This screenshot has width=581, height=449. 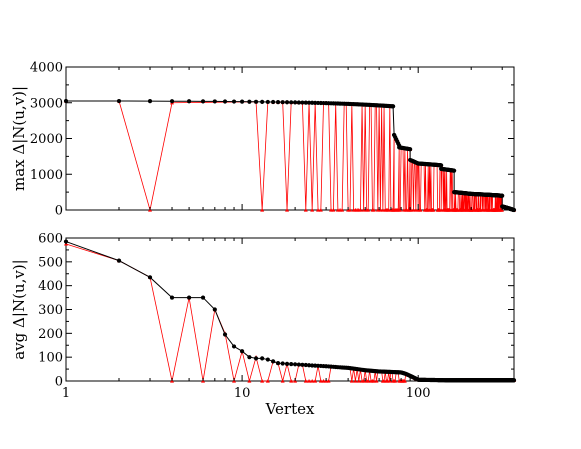 I want to click on x-tick-label: 100, so click(x=418, y=393).